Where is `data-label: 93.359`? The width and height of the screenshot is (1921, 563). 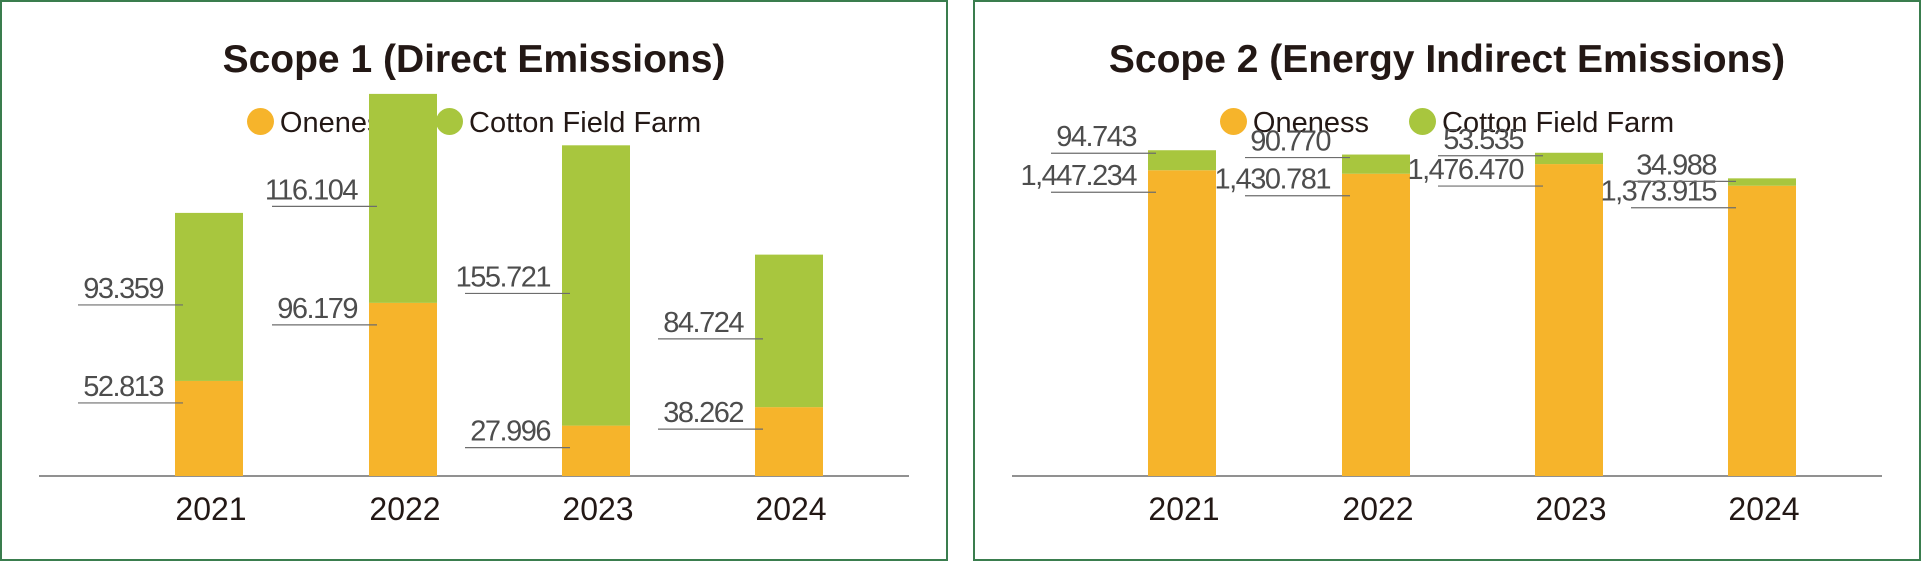 data-label: 93.359 is located at coordinates (123, 289).